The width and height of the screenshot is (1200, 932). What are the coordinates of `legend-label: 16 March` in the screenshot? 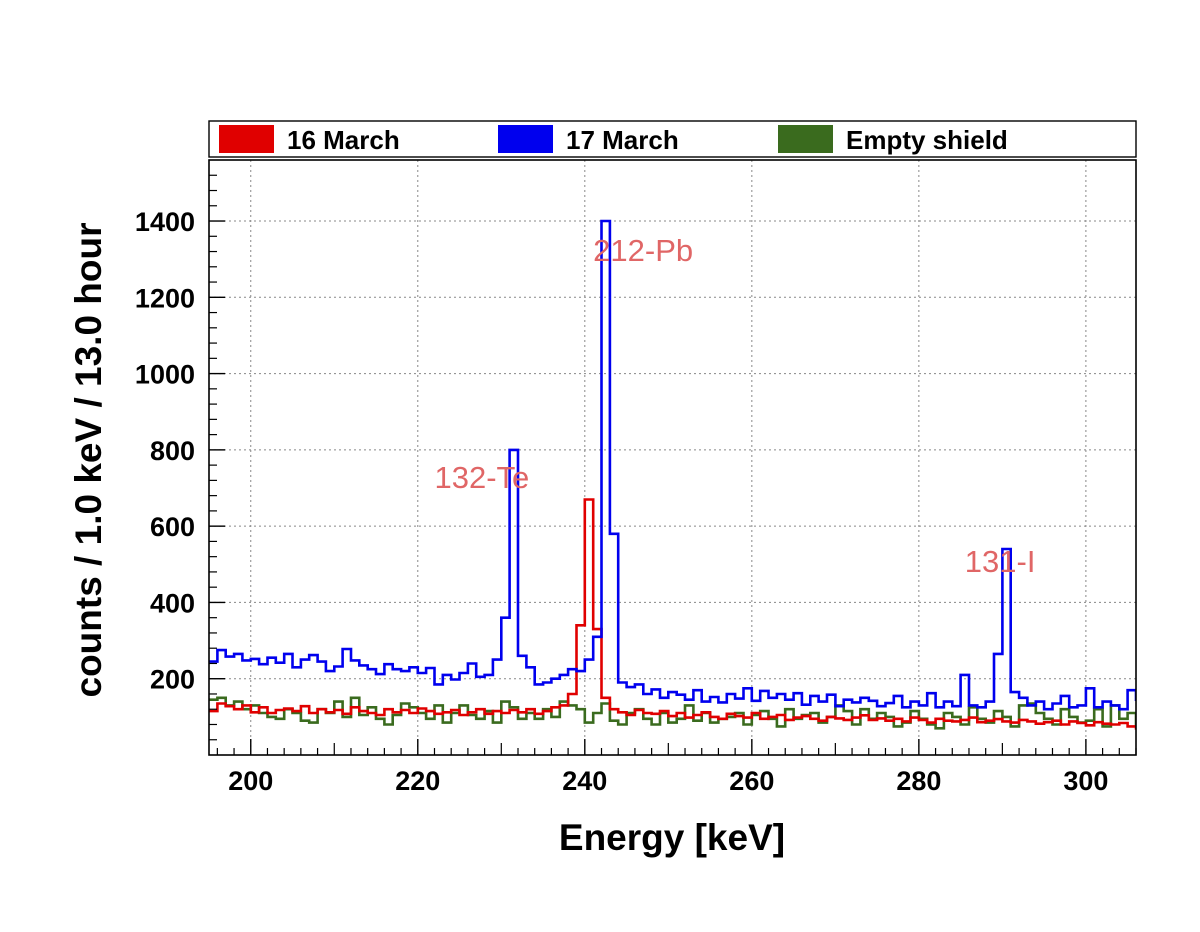 It's located at (343, 140).